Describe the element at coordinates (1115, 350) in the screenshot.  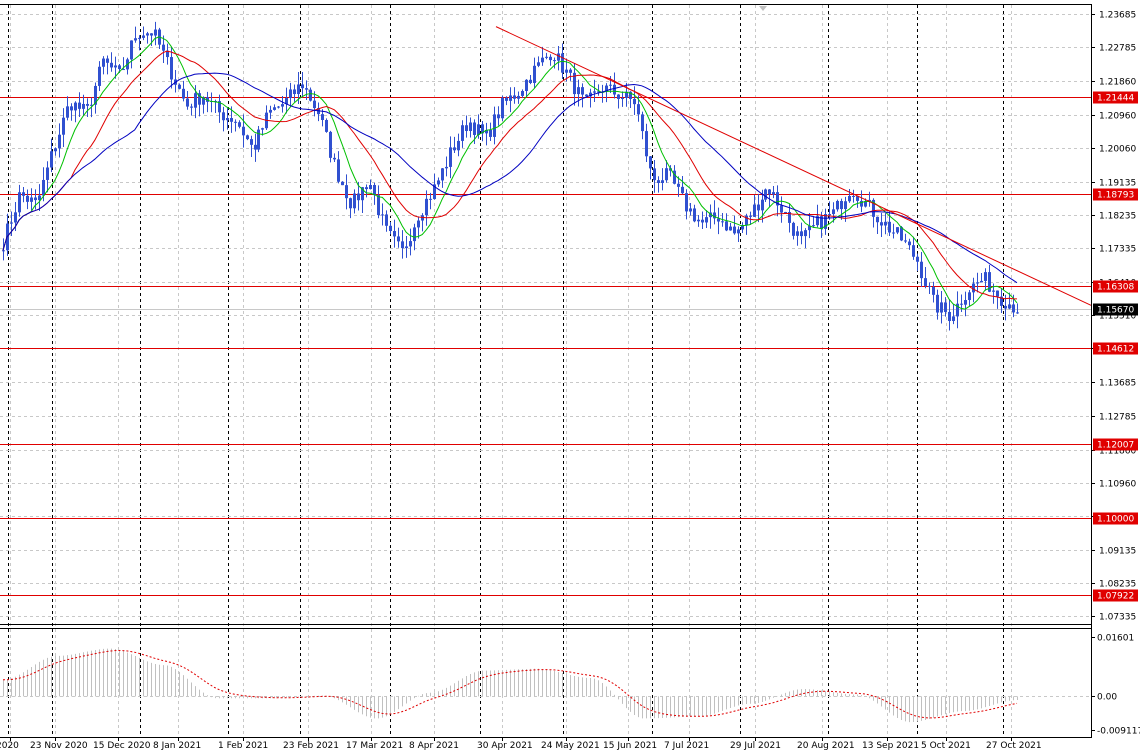
I see `level-label: 1.14612` at that location.